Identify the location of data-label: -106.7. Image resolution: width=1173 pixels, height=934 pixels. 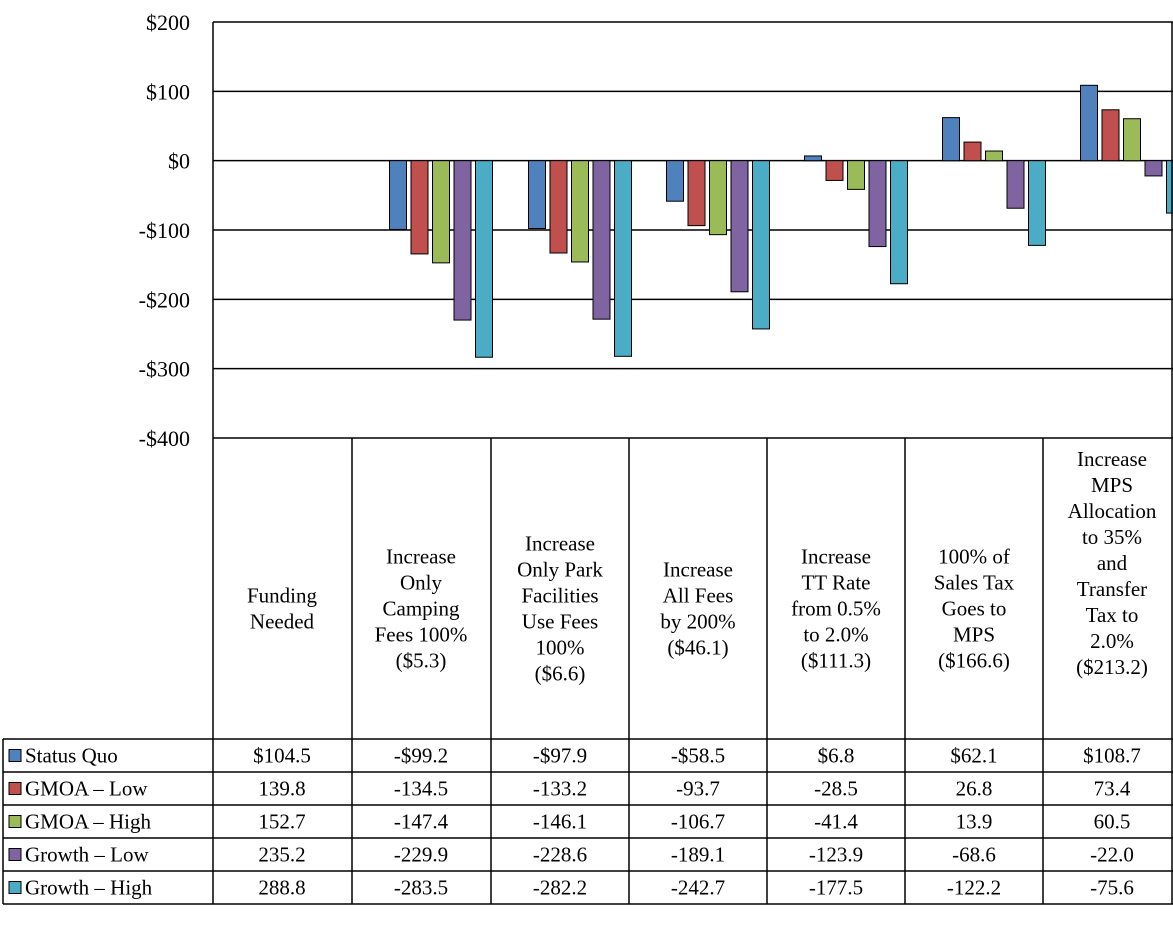
(698, 822).